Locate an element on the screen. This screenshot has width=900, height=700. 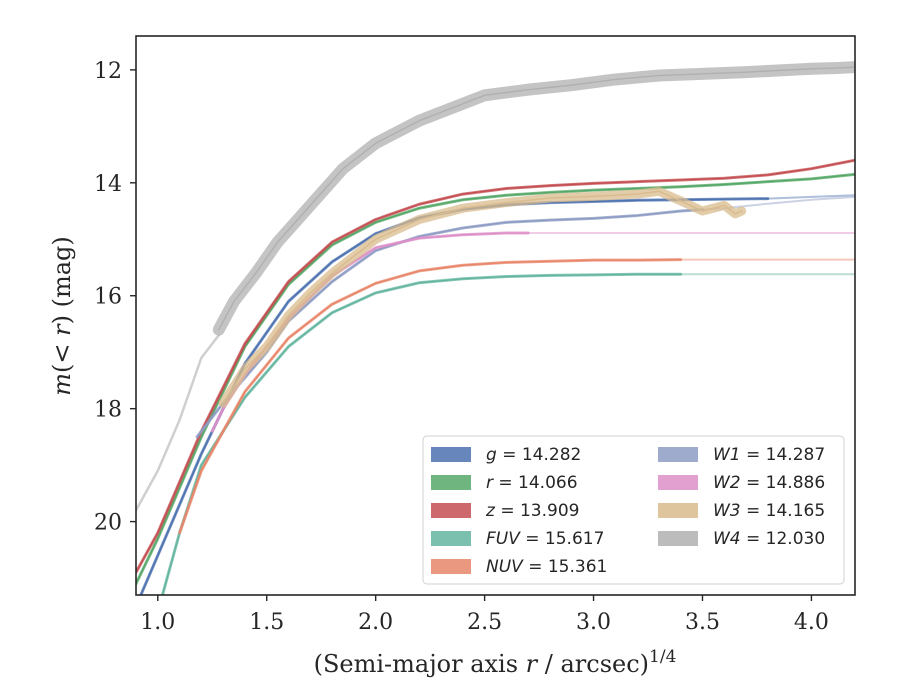
legend-item-w1: W1 = 14.287 is located at coordinates (741, 455).